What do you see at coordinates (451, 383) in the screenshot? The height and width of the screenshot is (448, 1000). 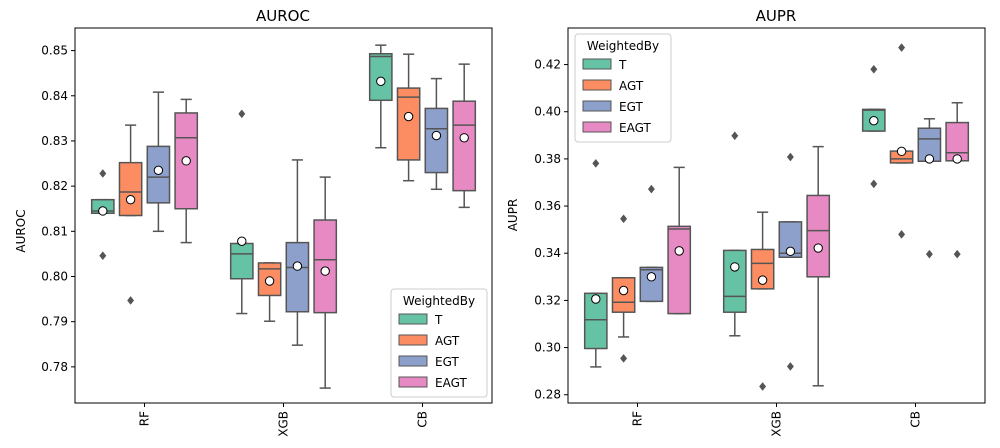 I see `legend-label-eagt: EAGT` at bounding box center [451, 383].